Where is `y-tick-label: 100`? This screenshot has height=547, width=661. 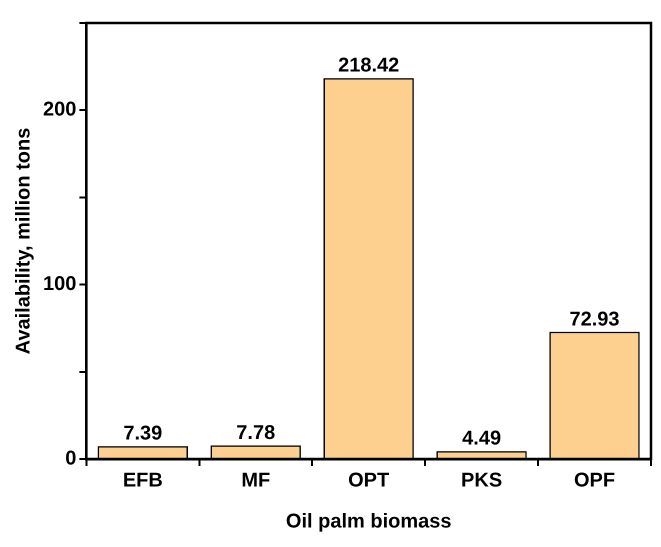 y-tick-label: 100 is located at coordinates (59, 284).